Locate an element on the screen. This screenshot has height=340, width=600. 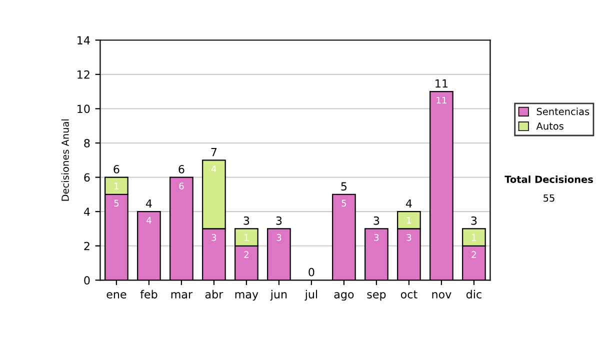
y-tick-label: 10 is located at coordinates (84, 109).